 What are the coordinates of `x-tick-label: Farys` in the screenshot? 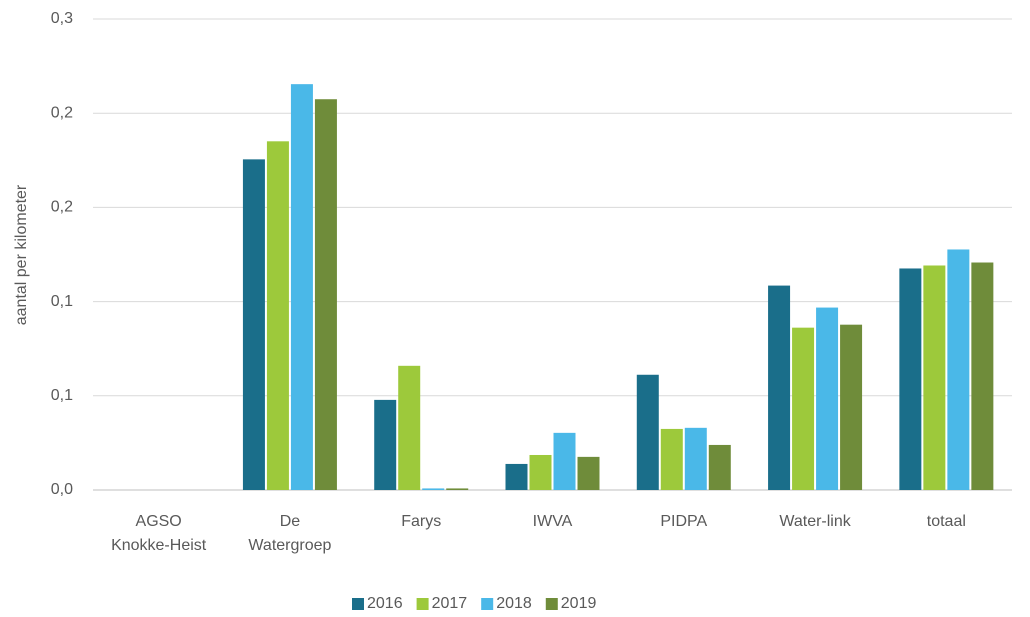 It's located at (421, 521).